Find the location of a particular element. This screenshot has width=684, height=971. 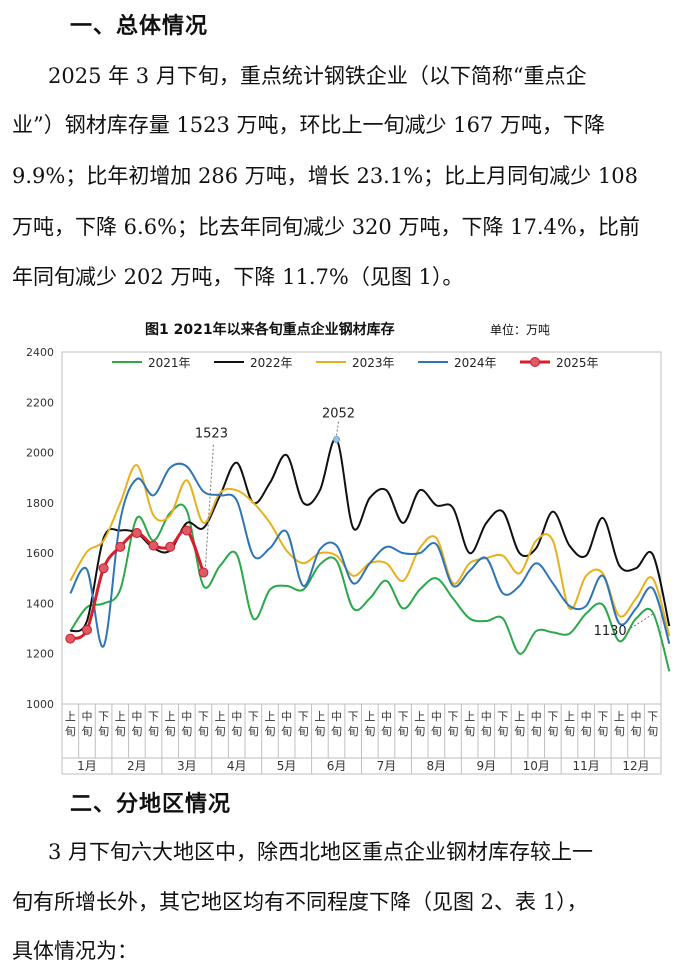

legend-marker is located at coordinates (535, 362).